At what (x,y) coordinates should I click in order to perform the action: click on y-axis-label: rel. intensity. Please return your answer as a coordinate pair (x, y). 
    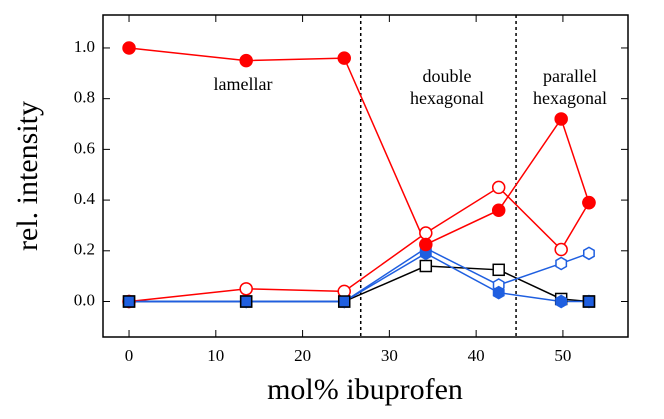
    Looking at the image, I should click on (27, 176).